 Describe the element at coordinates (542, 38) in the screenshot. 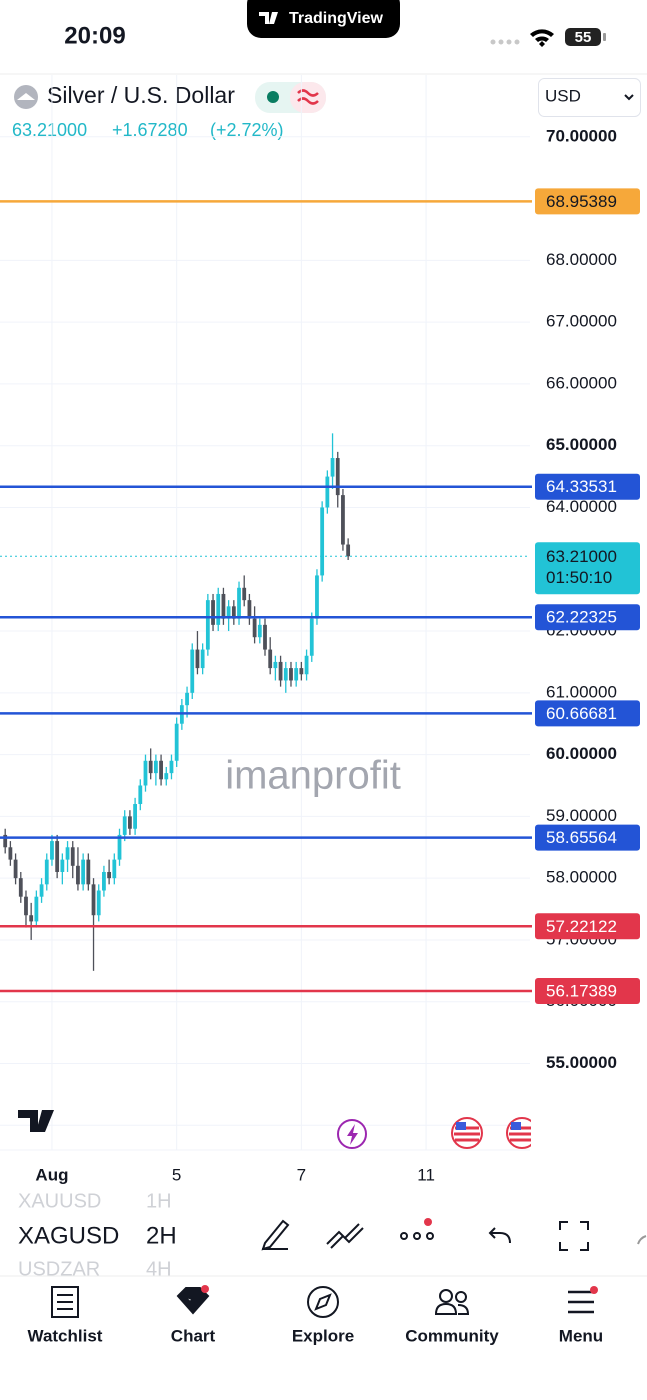

I see `wifi-icon` at that location.